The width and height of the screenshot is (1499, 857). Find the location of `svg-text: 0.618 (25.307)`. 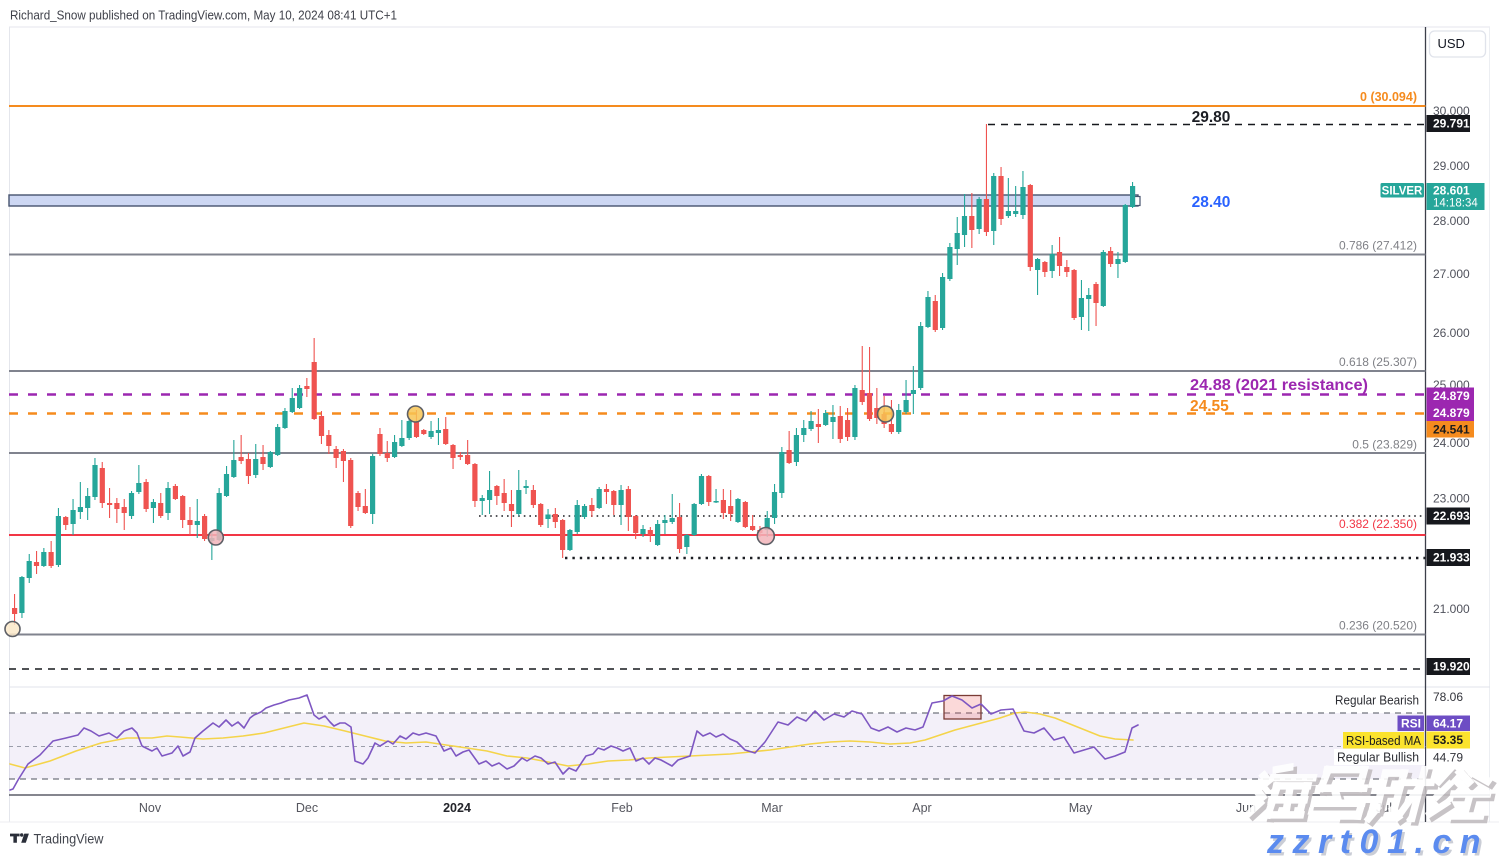

svg-text: 0.618 (25.307) is located at coordinates (1378, 362).